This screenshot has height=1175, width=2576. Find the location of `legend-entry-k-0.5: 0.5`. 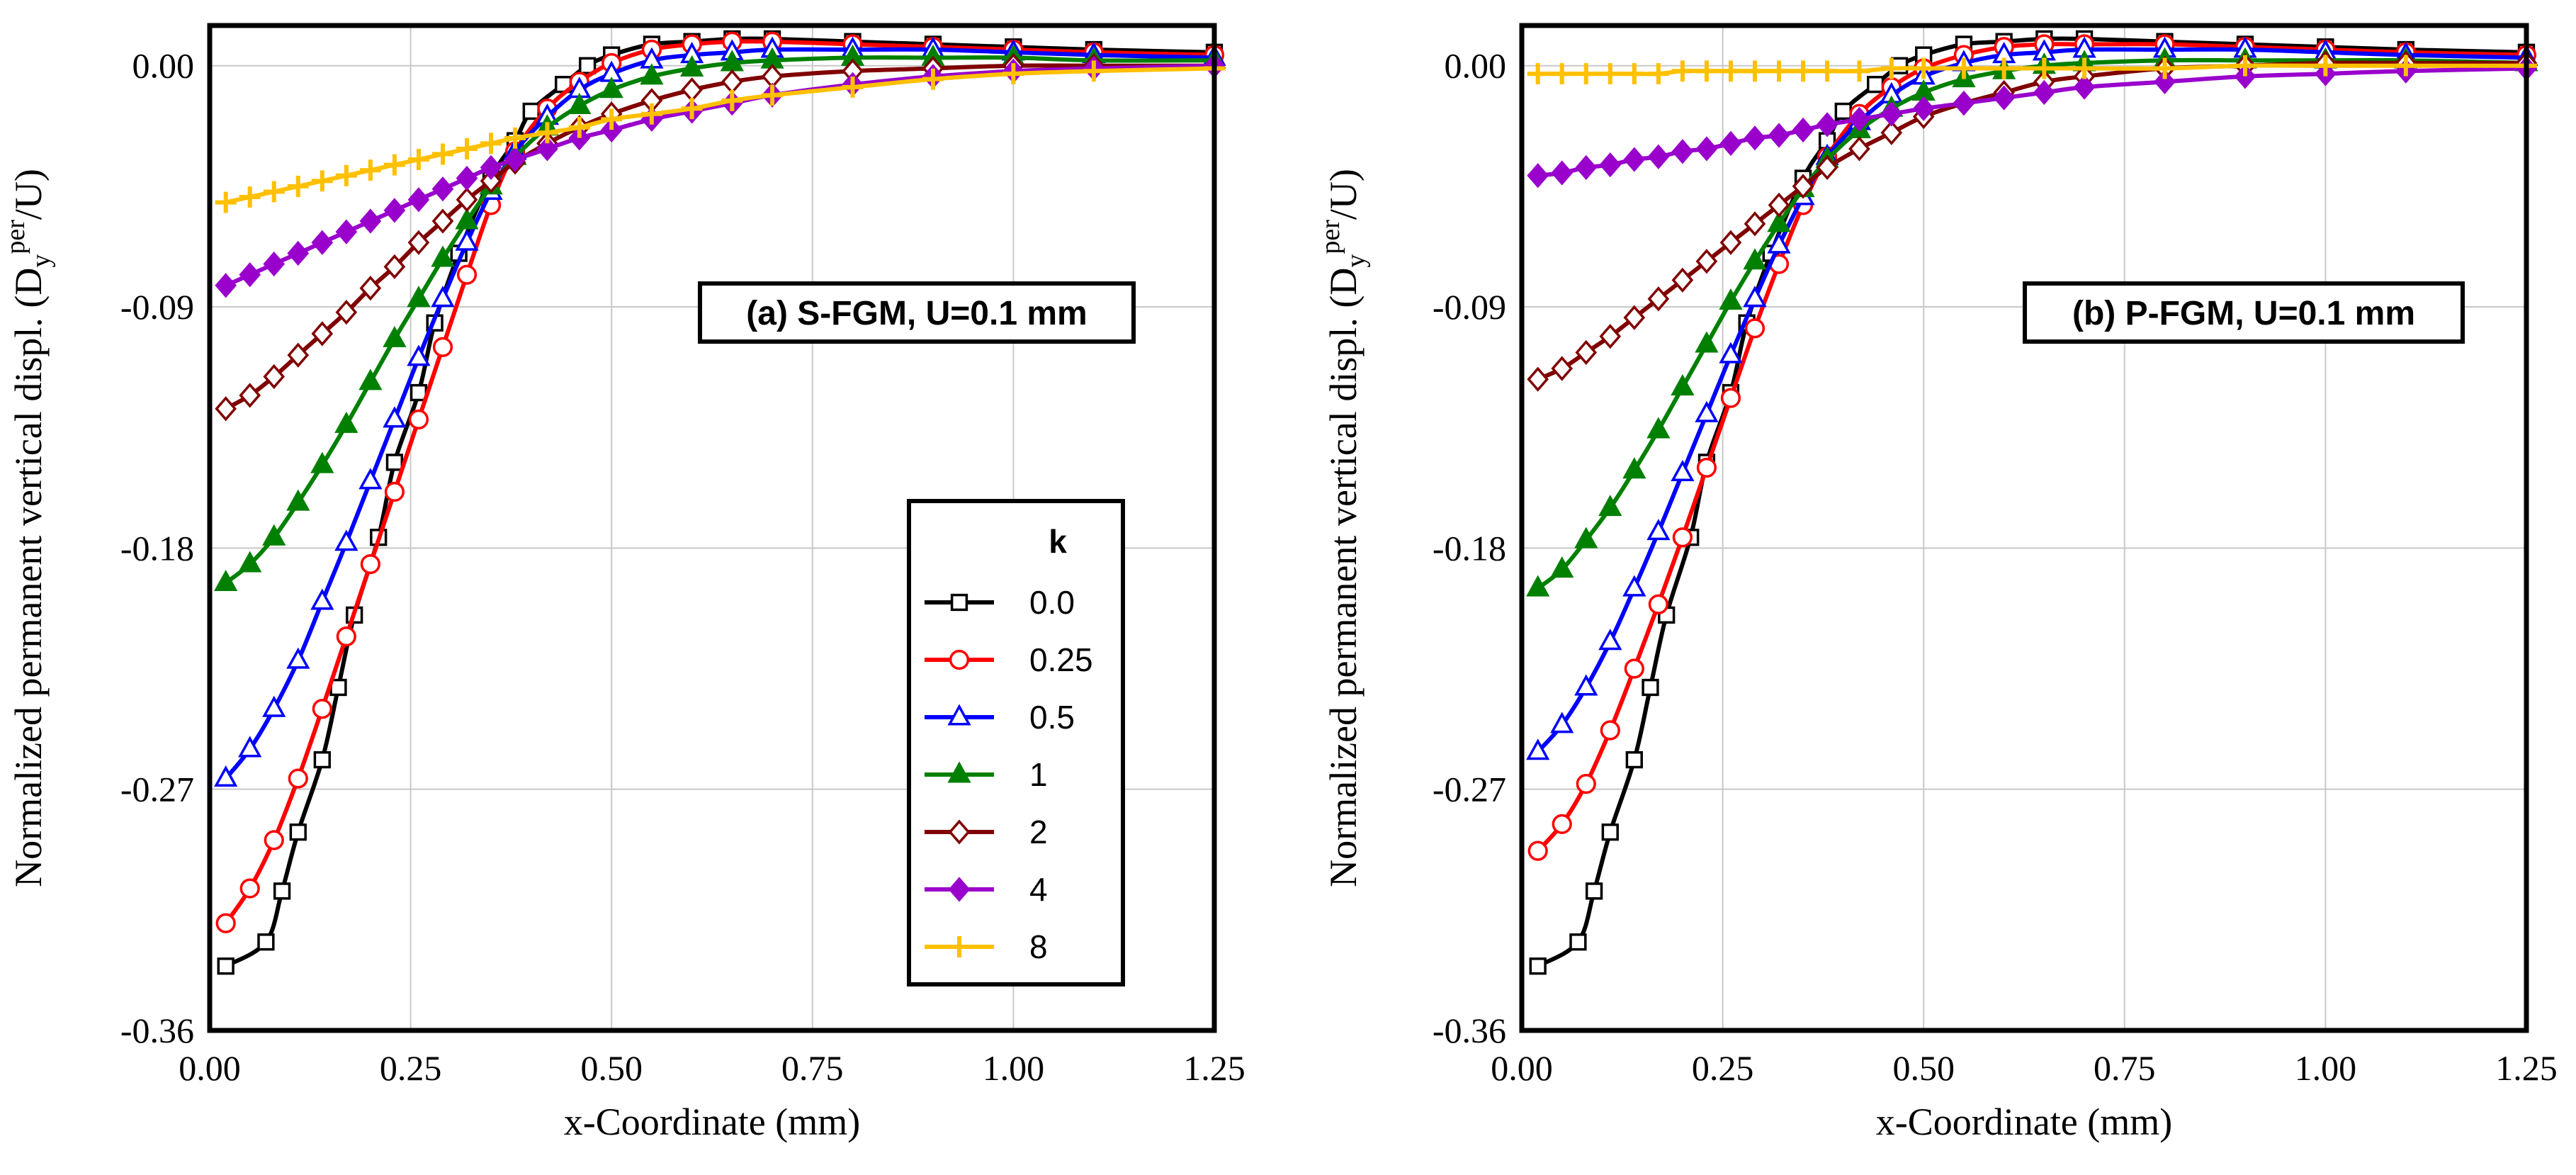

legend-entry-k-0.5: 0.5 is located at coordinates (1000, 717).